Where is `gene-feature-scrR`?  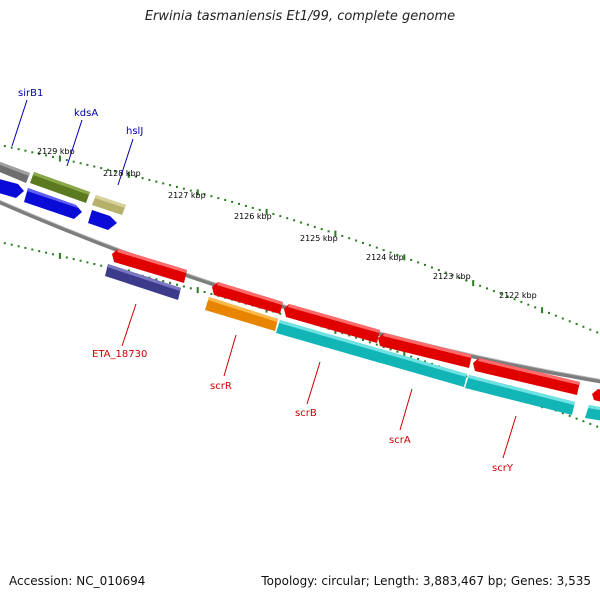 gene-feature-scrR is located at coordinates (241, 314).